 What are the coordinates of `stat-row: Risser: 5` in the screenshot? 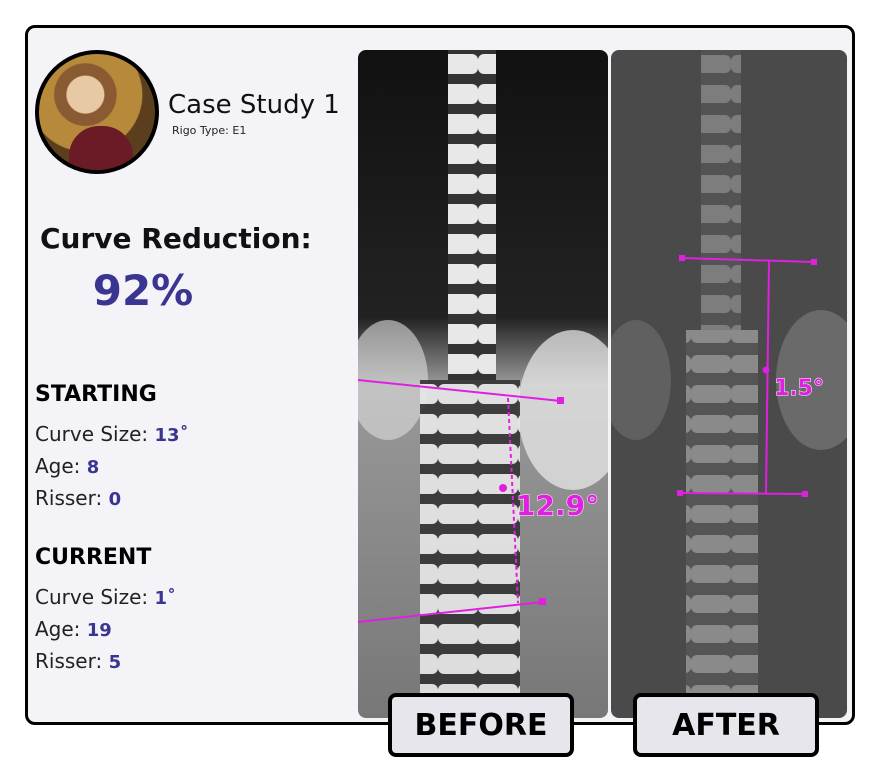 It's located at (78, 661).